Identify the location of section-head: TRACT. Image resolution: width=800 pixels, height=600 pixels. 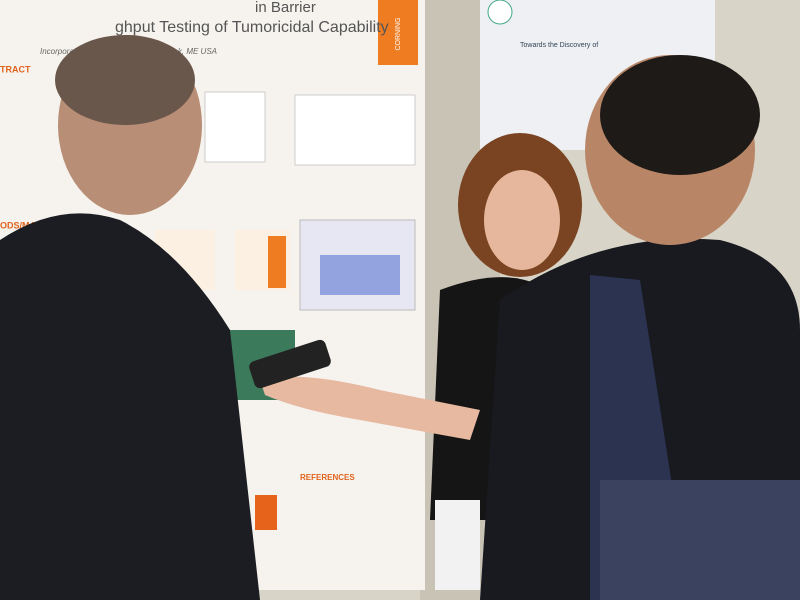
(15, 69).